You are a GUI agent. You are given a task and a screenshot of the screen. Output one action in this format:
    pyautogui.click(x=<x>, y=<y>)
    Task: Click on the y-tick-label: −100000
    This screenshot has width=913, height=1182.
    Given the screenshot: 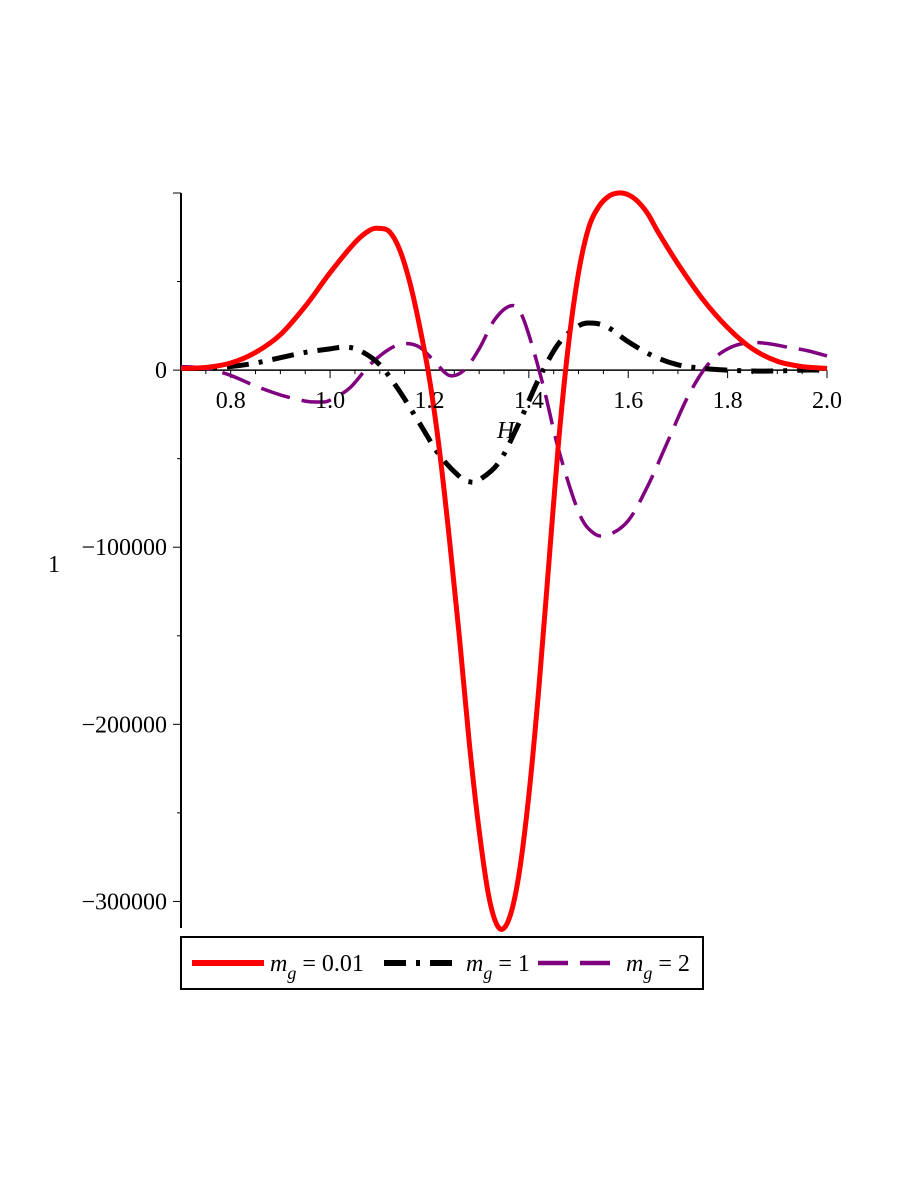 What is the action you would take?
    pyautogui.click(x=124, y=548)
    